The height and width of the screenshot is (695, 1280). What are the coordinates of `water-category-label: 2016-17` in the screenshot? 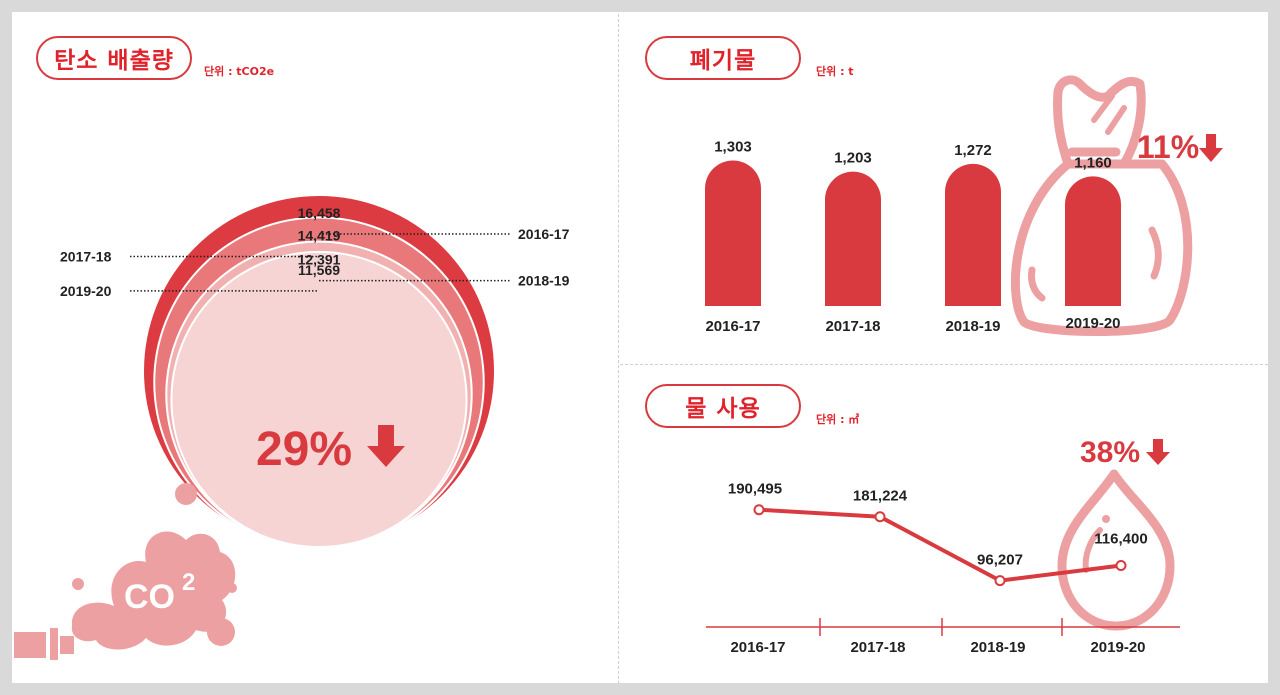 It's located at (757, 647).